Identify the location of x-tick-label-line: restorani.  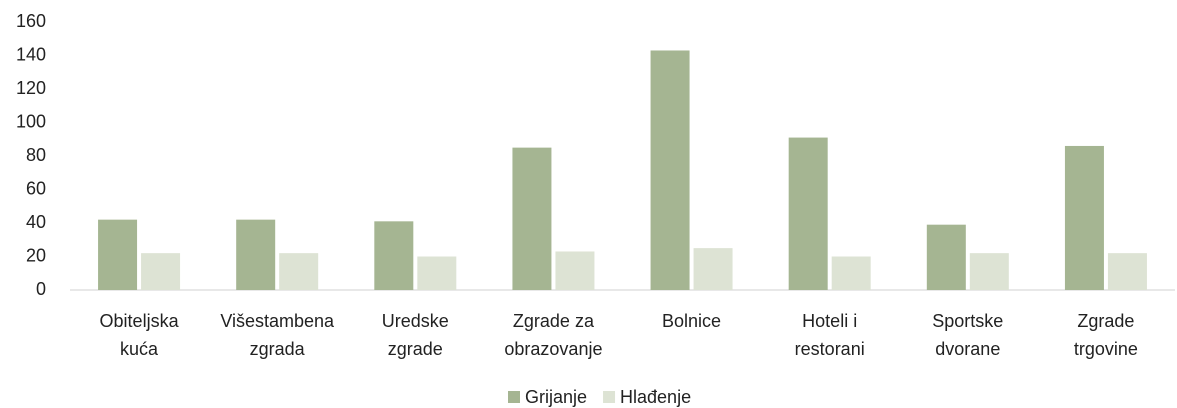
(830, 349).